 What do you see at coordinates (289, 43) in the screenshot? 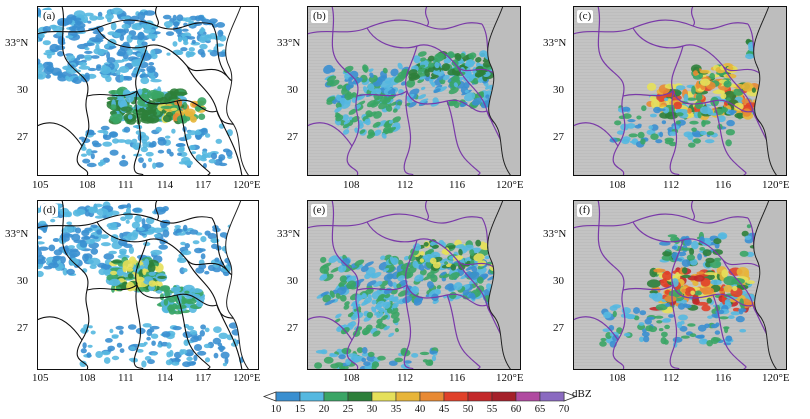
I see `lat-label-b-33: 33°N` at bounding box center [289, 43].